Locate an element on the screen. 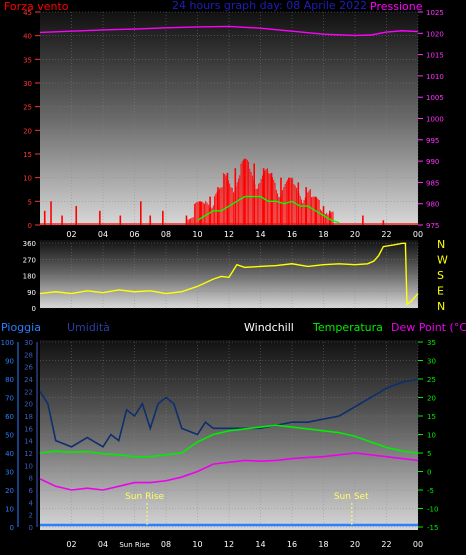  wind-tick-label: 40 is located at coordinates (27, 37).